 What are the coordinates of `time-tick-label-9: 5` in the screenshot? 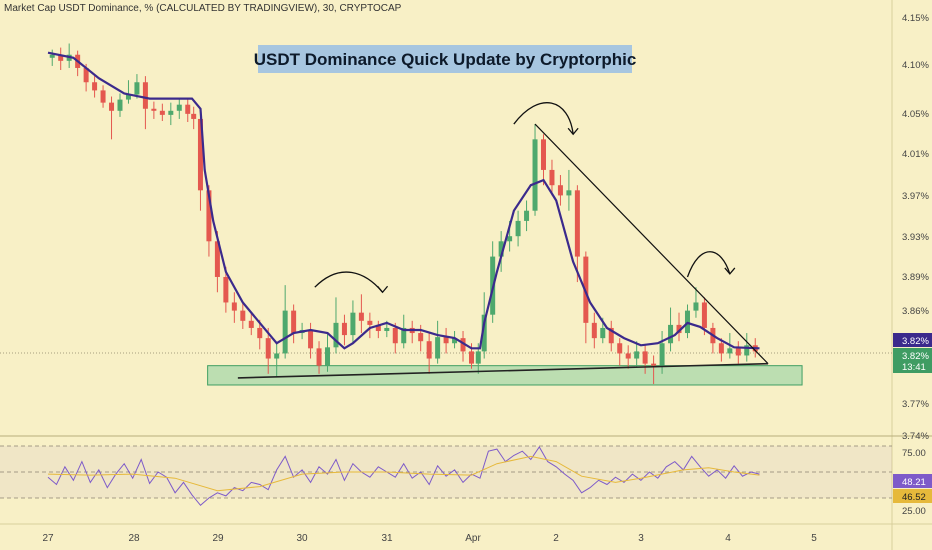 It's located at (814, 538).